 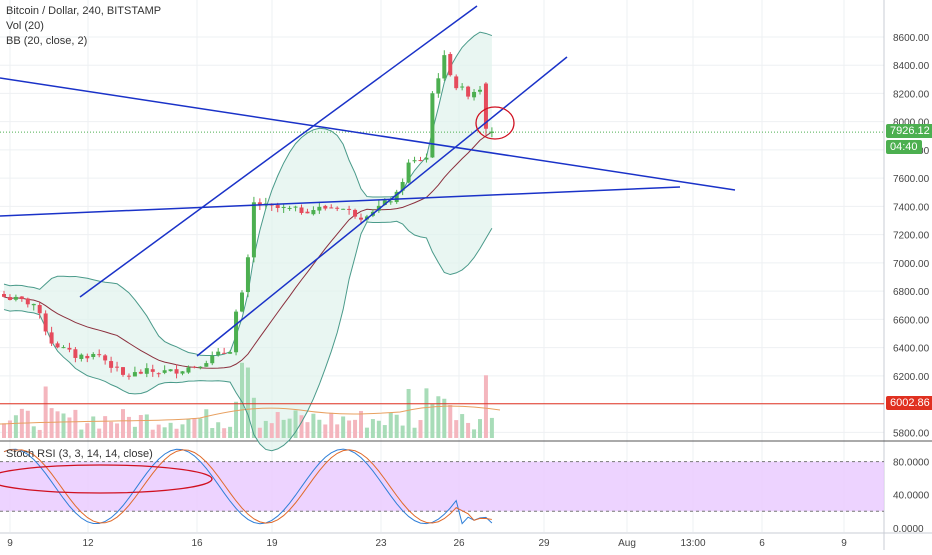 I want to click on stoch-annotation-ellipse, so click(x=106, y=479).